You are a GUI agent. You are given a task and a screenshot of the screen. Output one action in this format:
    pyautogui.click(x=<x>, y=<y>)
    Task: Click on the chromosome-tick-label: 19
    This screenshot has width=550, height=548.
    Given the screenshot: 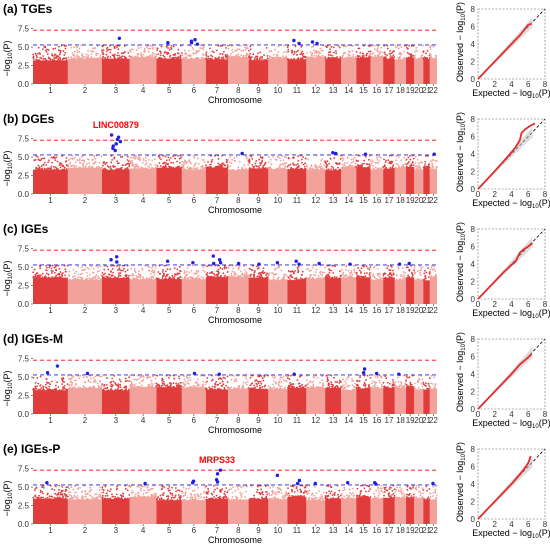 What is the action you would take?
    pyautogui.click(x=410, y=530)
    